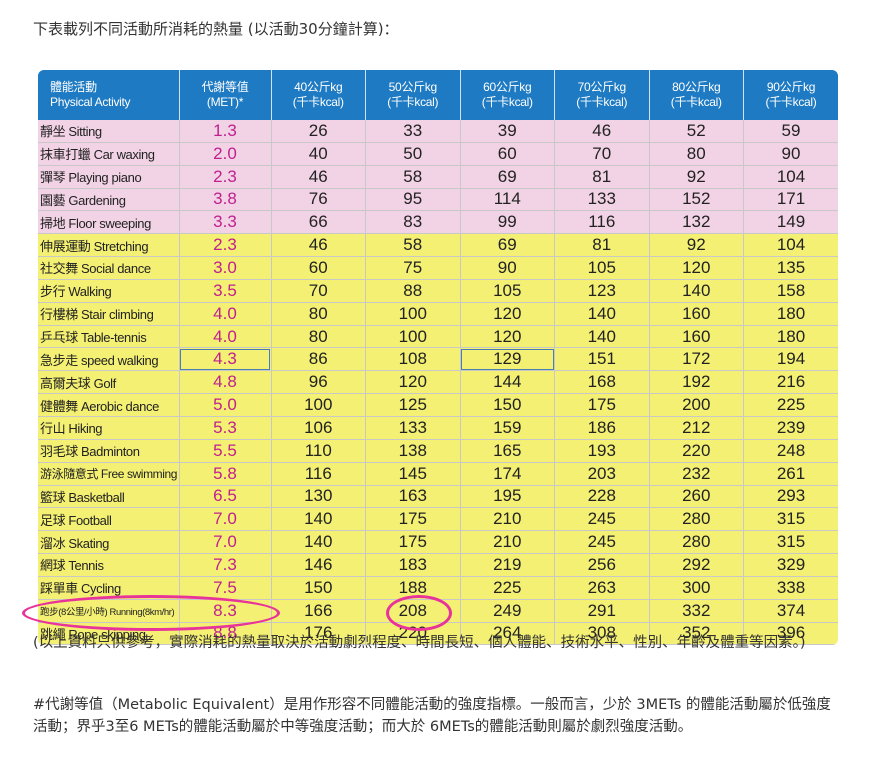 This screenshot has height=780, width=872. I want to click on table-row: 行山 Hiking 5.3 106 133 159 186 212 239, so click(438, 428).